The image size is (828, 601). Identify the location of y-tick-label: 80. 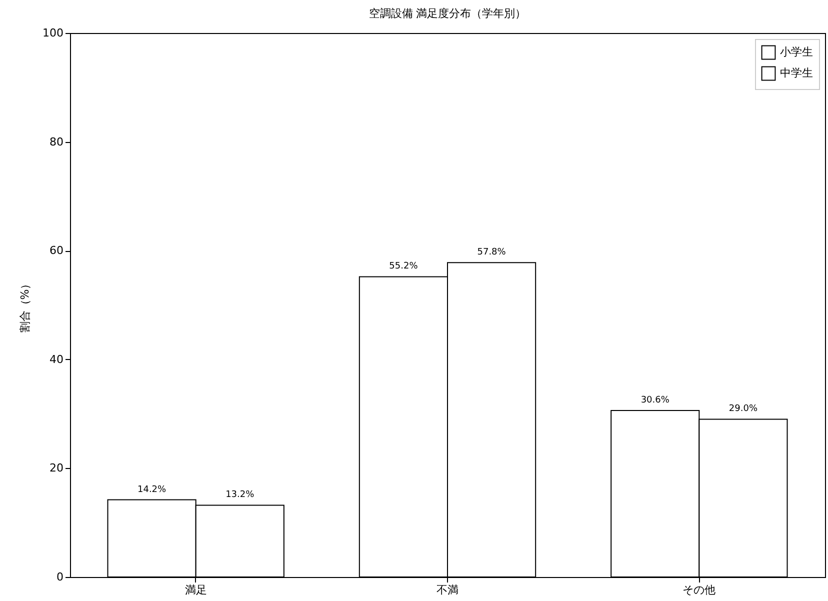
(57, 141).